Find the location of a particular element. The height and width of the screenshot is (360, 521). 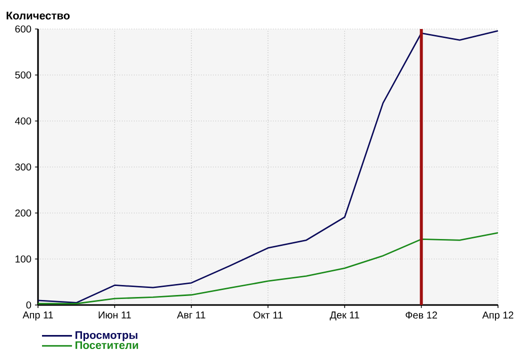

legend-label: Посетители is located at coordinates (107, 345).